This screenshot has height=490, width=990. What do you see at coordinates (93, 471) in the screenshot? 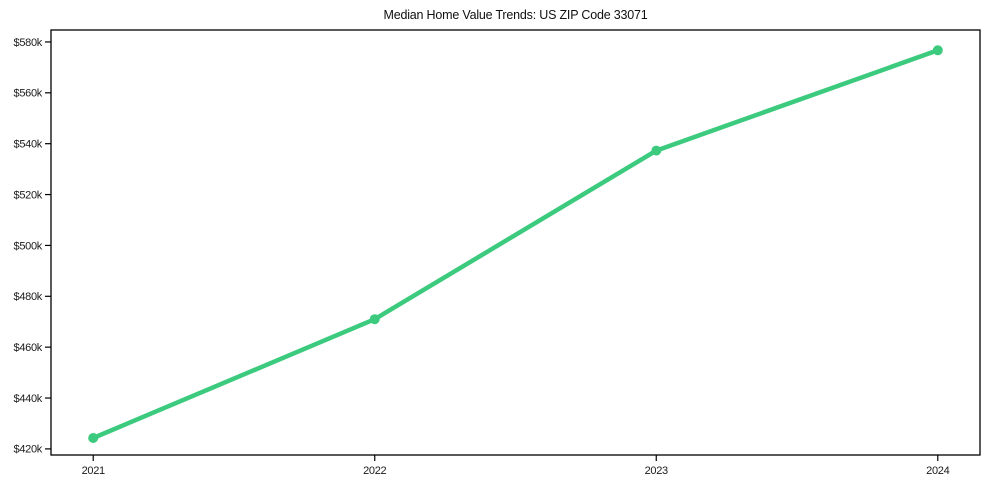
I see `x-tick-label: 2021` at bounding box center [93, 471].